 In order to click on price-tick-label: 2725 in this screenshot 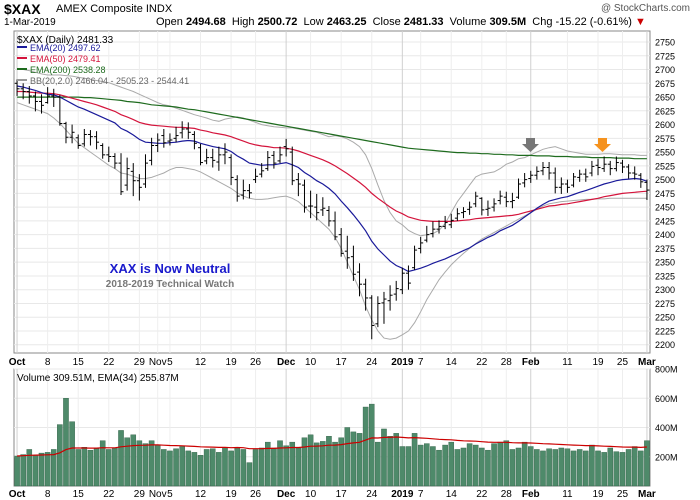, I will do `click(665, 56)`.